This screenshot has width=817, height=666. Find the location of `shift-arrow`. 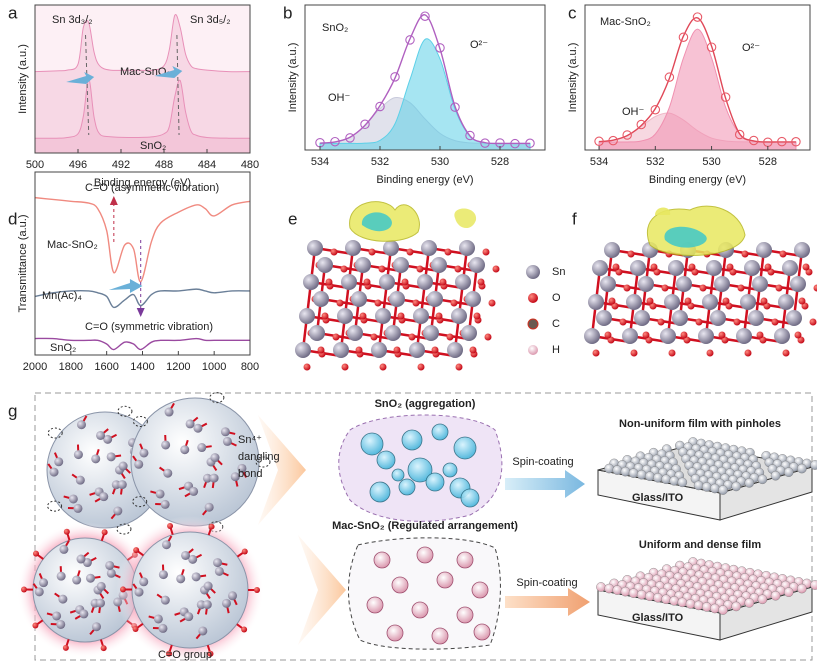

shift-arrow is located at coordinates (125, 286).